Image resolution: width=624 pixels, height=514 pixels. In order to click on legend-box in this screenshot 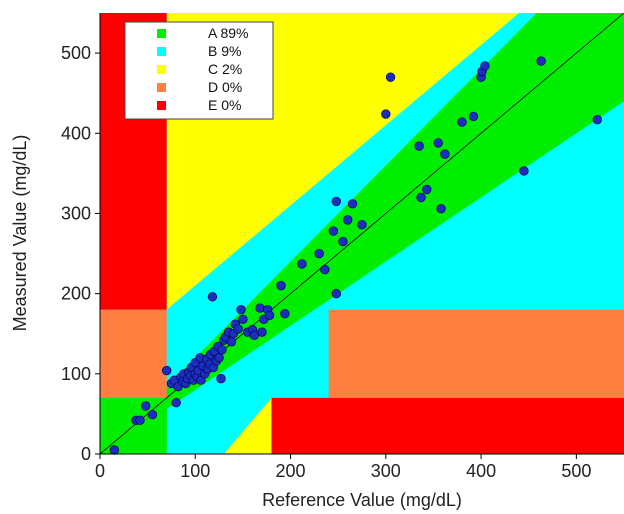, I will do `click(199, 70)`.